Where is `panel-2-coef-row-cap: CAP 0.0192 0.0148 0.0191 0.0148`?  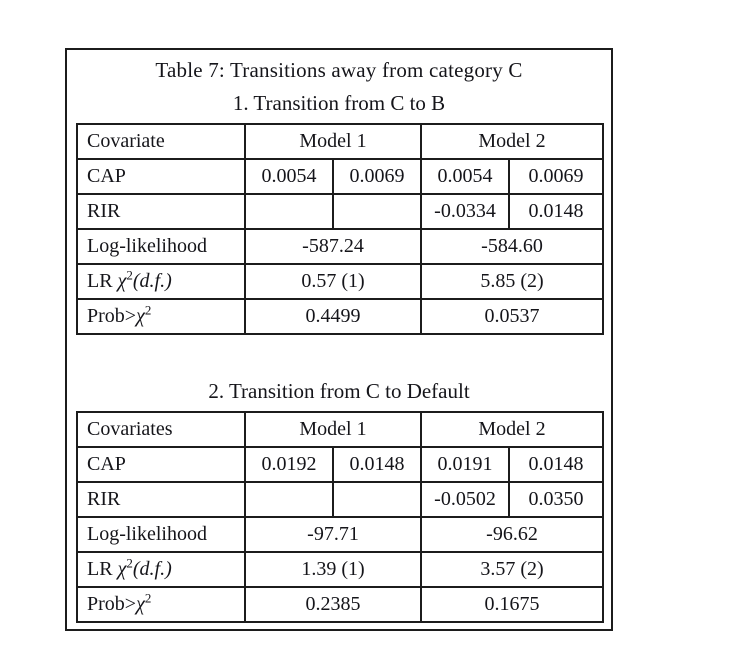
panel-2-coef-row-cap: CAP 0.0192 0.0148 0.0191 0.0148 is located at coordinates (340, 464).